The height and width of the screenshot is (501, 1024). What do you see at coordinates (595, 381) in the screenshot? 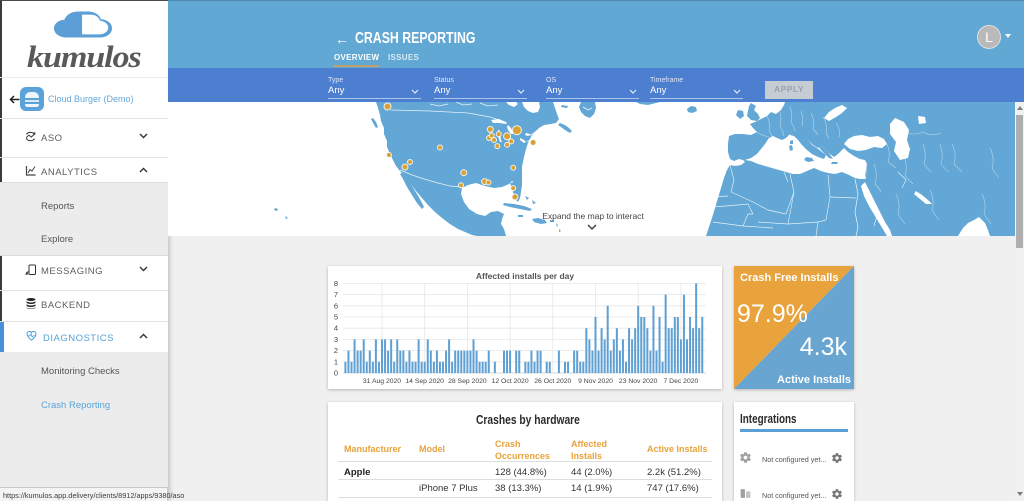
I see `svg-text: 9 Nov 2020` at bounding box center [595, 381].